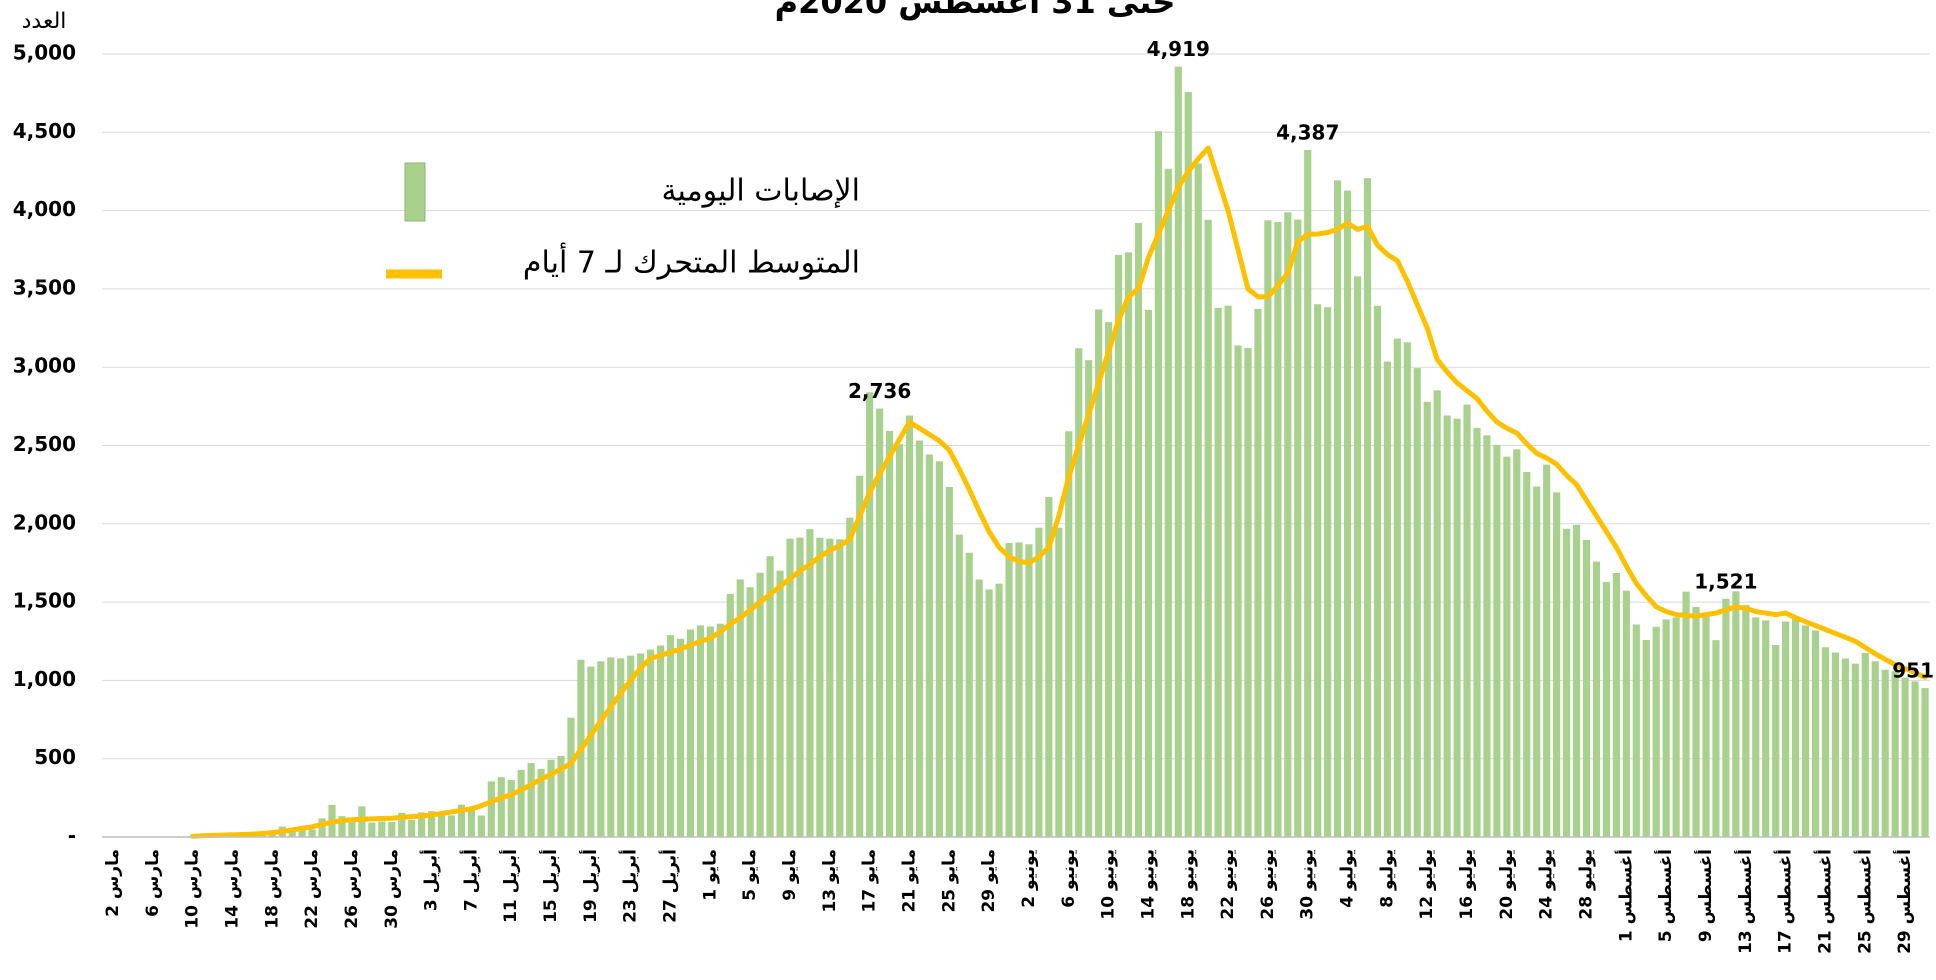 This screenshot has height=980, width=1936. What do you see at coordinates (1308, 884) in the screenshot?
I see `x-tick-label: 30 يونيو` at bounding box center [1308, 884].